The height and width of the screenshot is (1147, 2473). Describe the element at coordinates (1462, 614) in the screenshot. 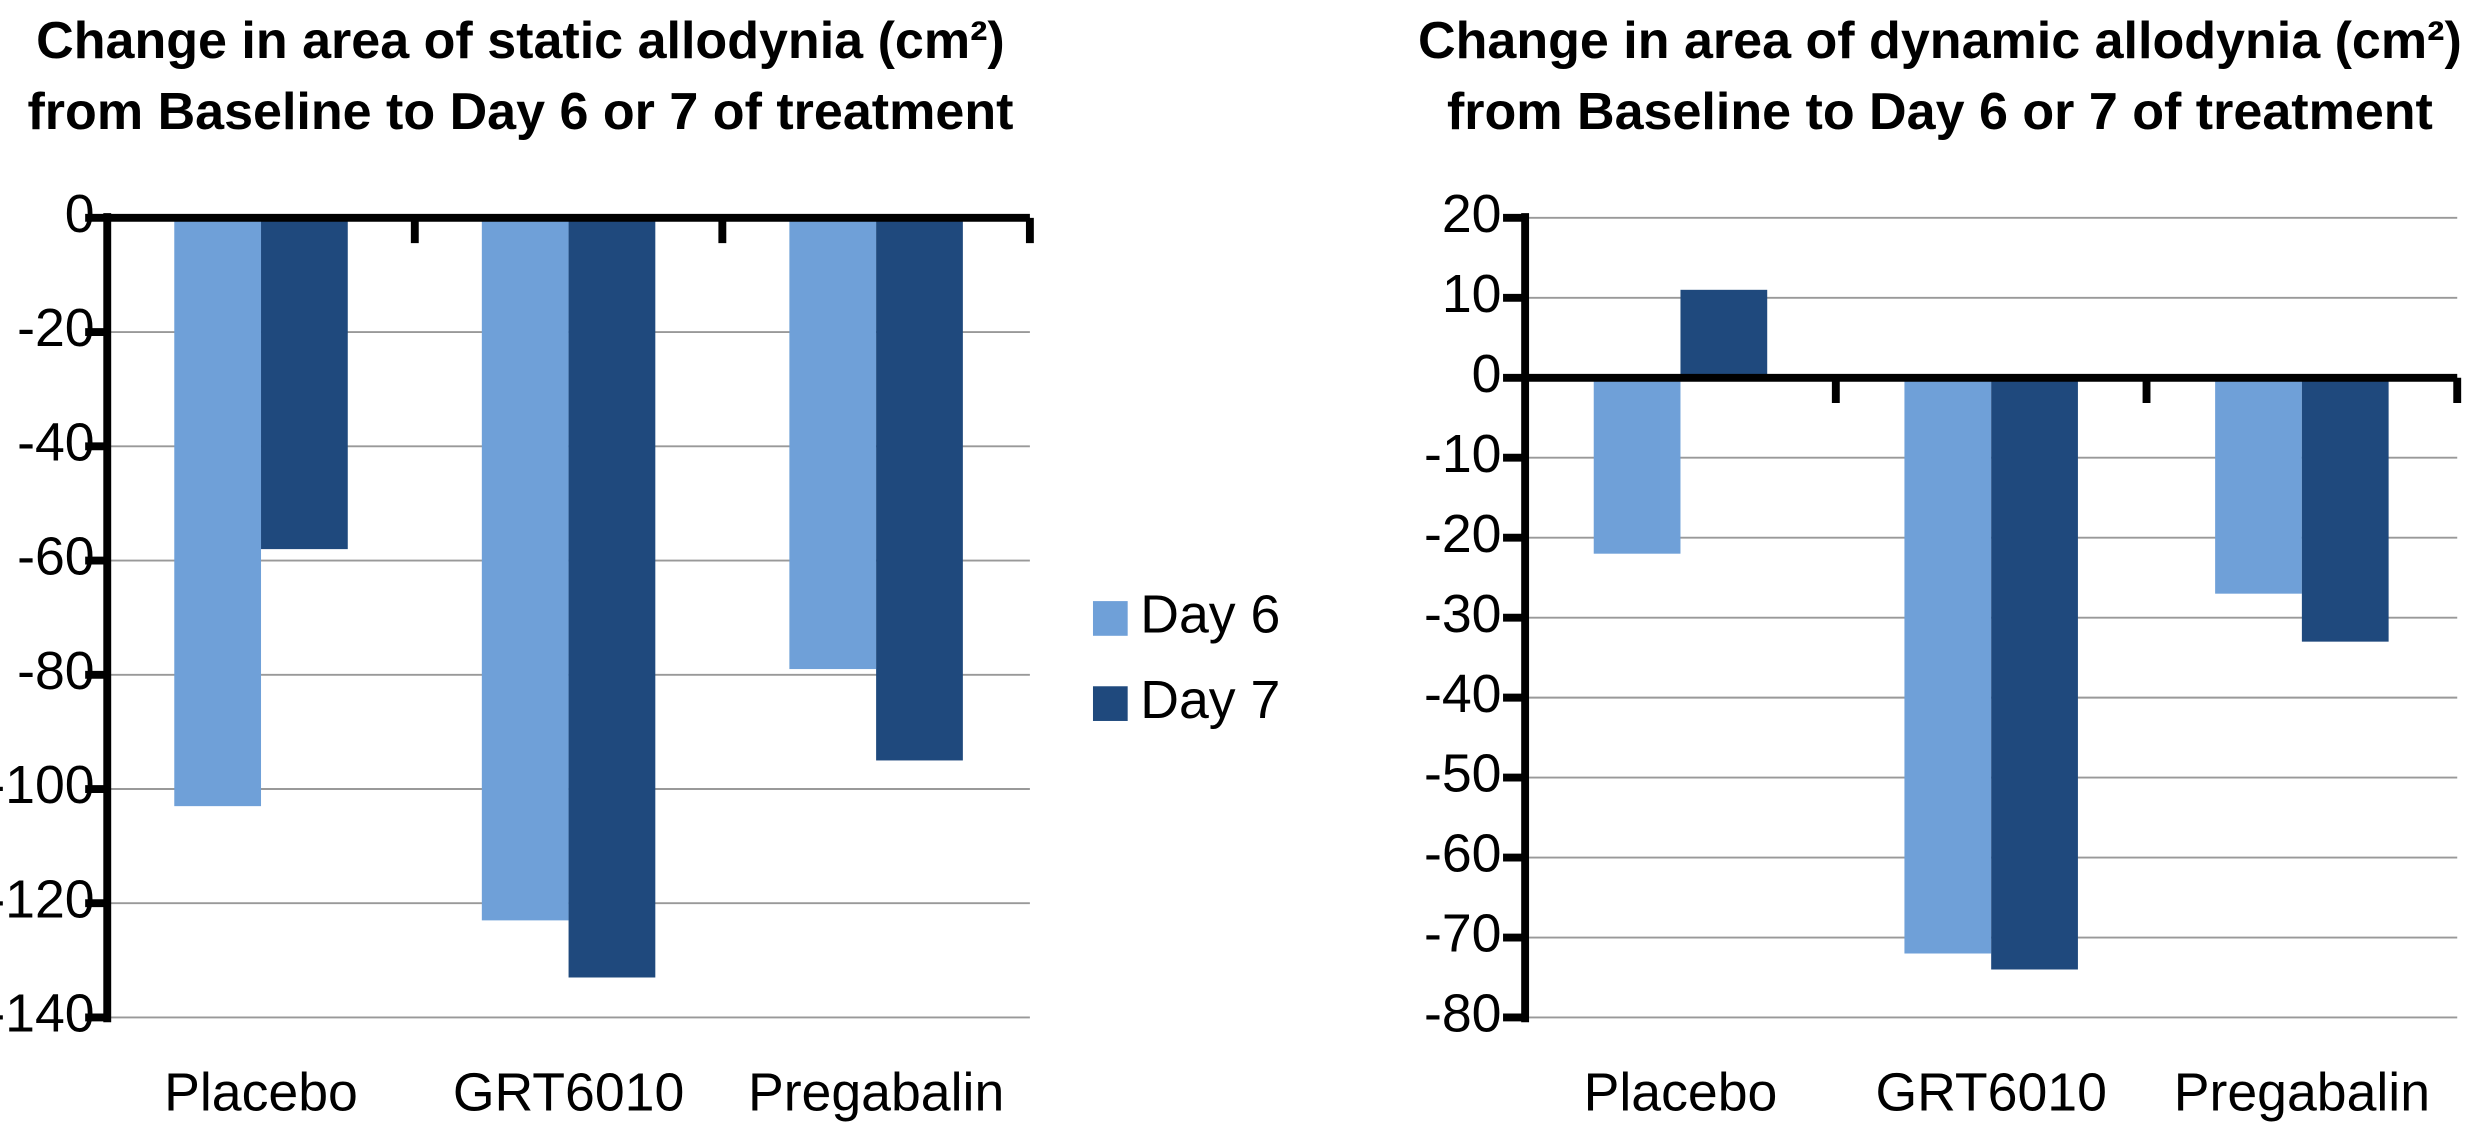

I see `y-tick-label: -30` at that location.